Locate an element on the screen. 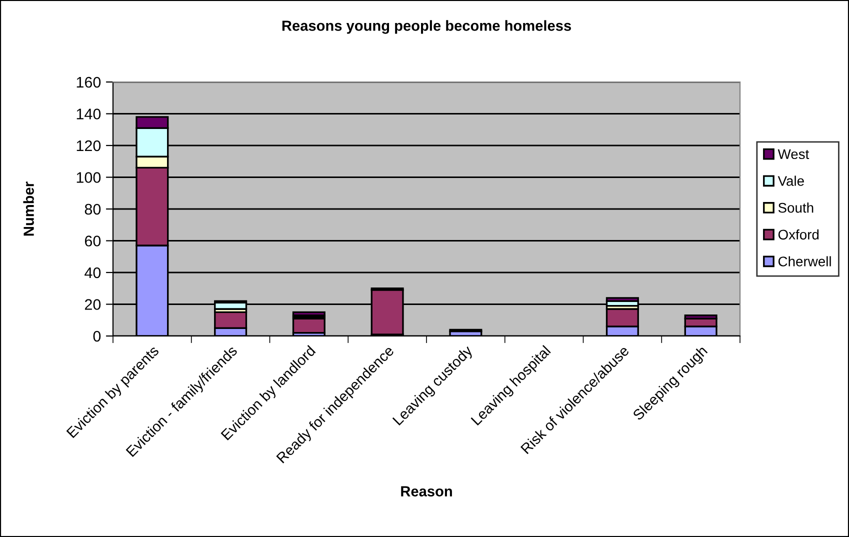 This screenshot has width=849, height=537. y-tick-label: 20 is located at coordinates (92, 304).